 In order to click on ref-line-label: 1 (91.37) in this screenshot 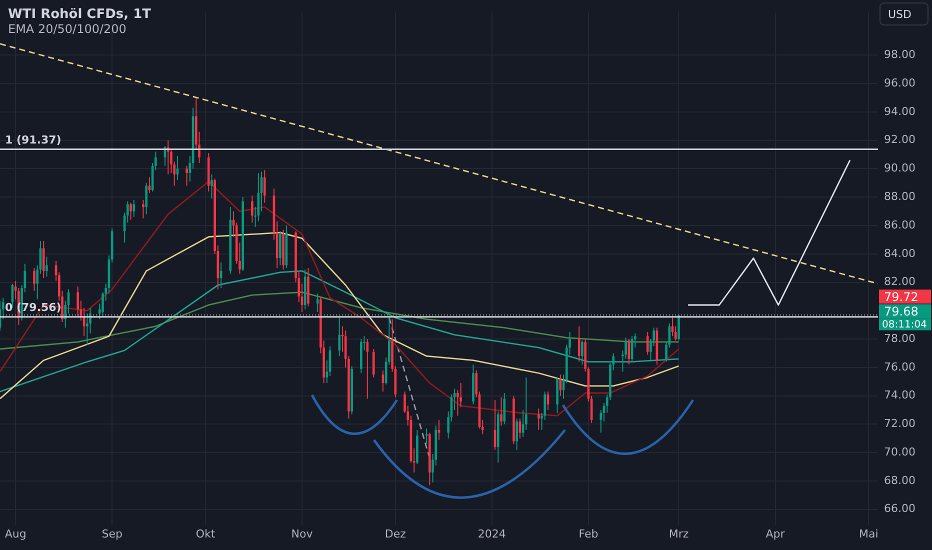, I will do `click(33, 139)`.